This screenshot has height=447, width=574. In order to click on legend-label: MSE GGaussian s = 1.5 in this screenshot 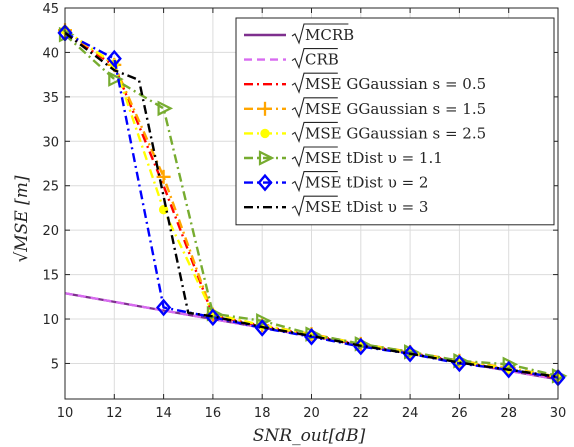, I will do `click(395, 109)`.